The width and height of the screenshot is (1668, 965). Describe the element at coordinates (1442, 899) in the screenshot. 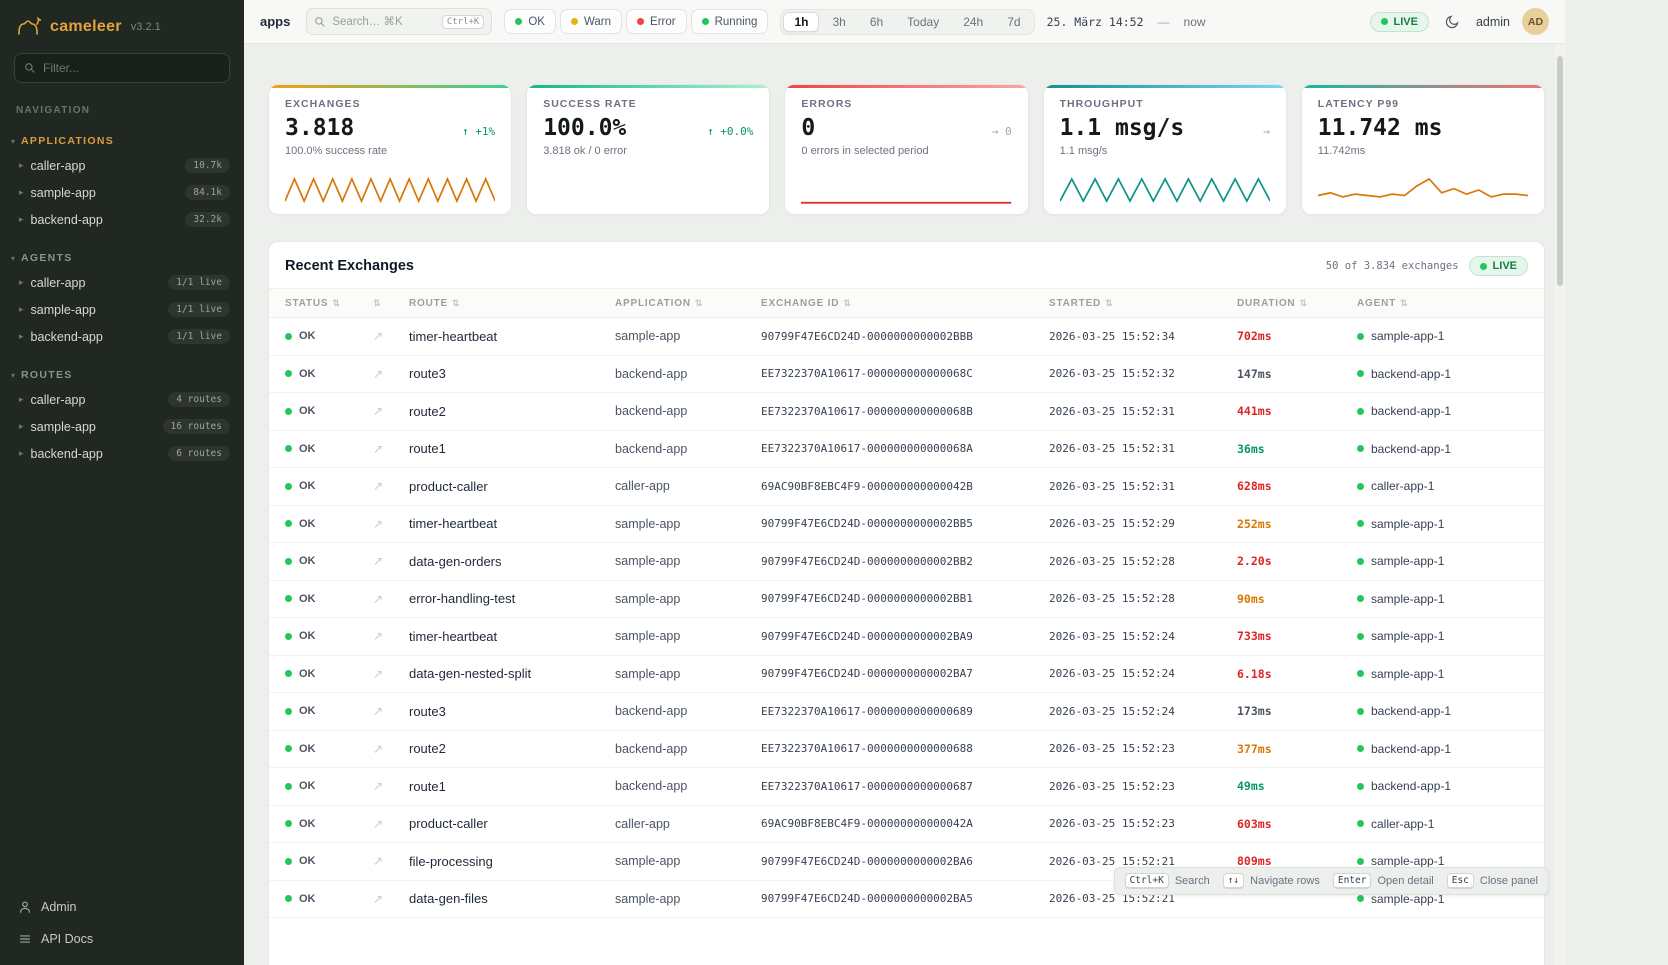

I see `agent-cell: sample-app-1` at that location.